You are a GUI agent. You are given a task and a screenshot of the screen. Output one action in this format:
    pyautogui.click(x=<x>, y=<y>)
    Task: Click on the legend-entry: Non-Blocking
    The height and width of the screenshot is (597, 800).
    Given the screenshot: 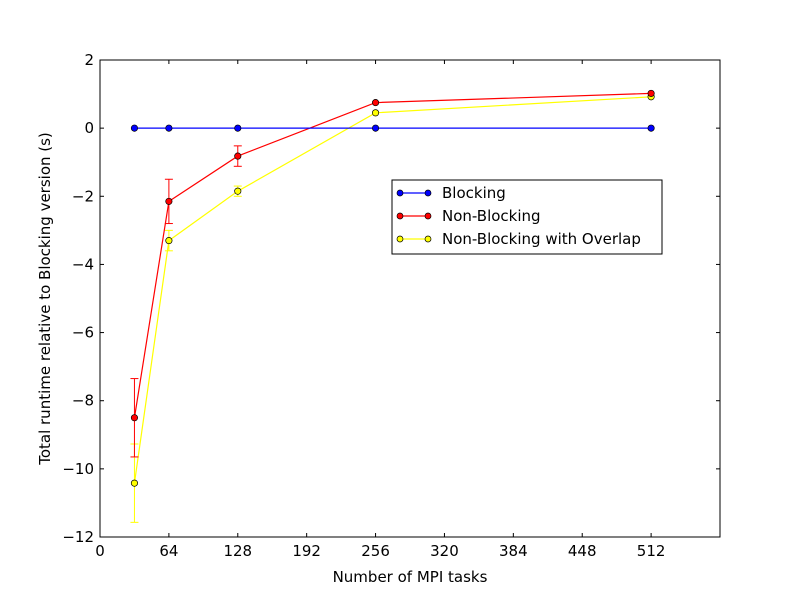 What is the action you would take?
    pyautogui.click(x=468, y=216)
    